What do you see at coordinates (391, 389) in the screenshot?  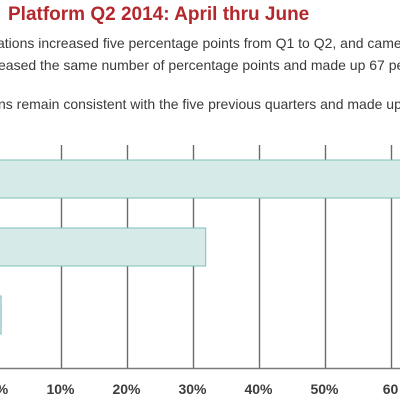 I see `x-tick-label-6: 60` at bounding box center [391, 389].